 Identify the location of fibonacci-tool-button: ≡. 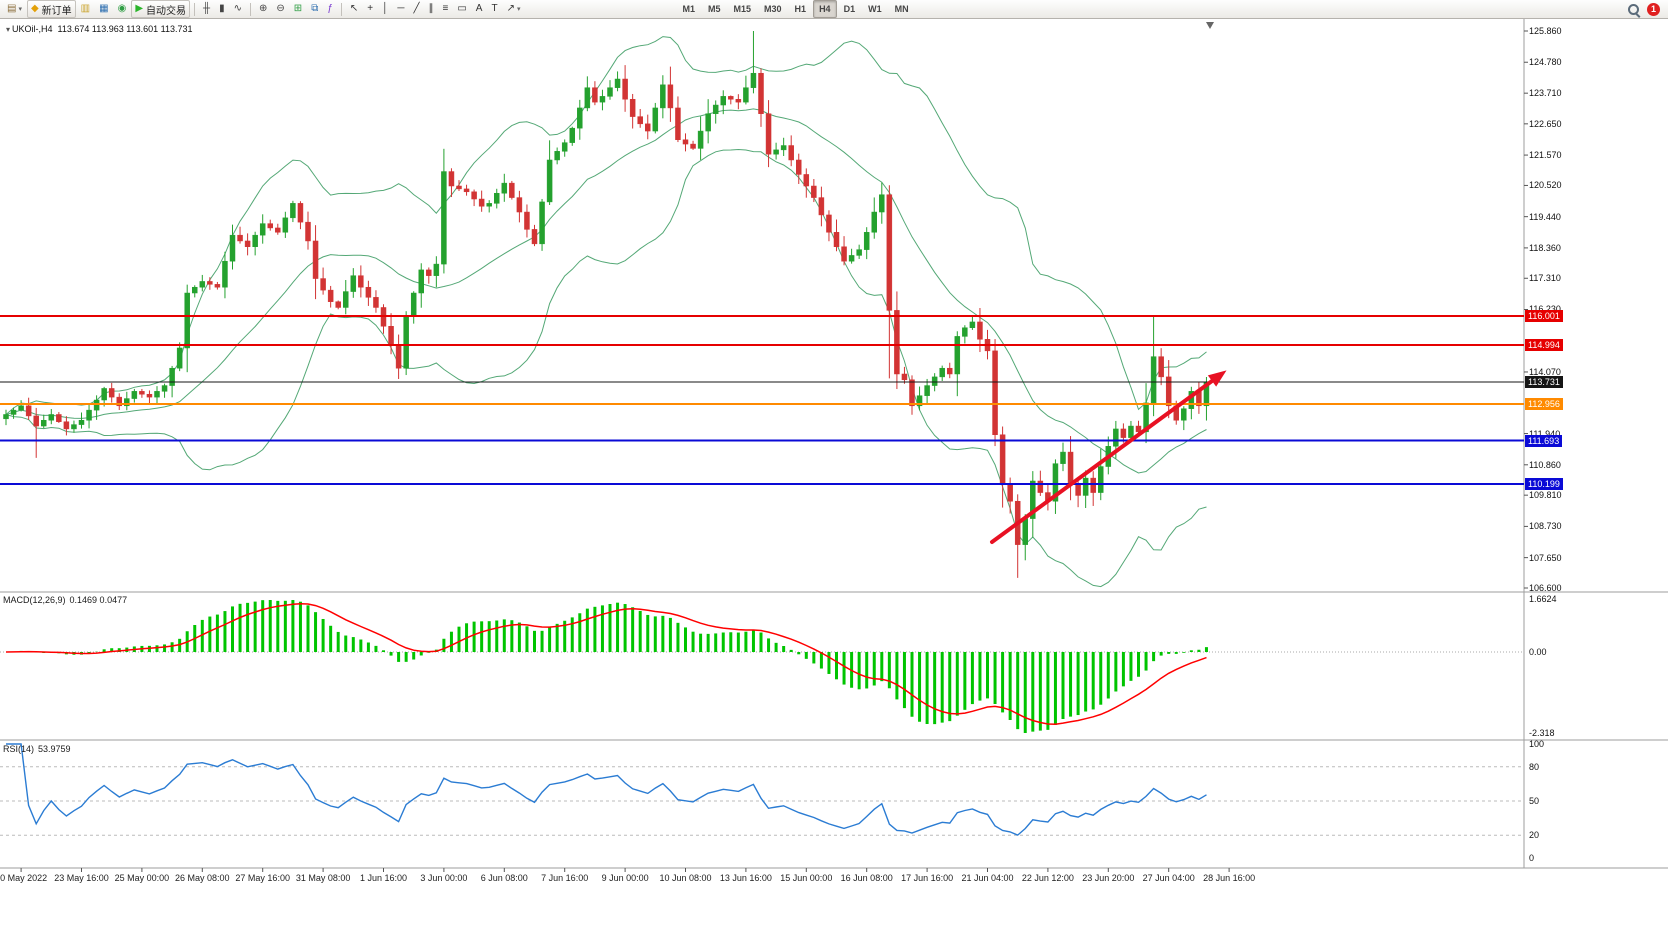
(446, 9).